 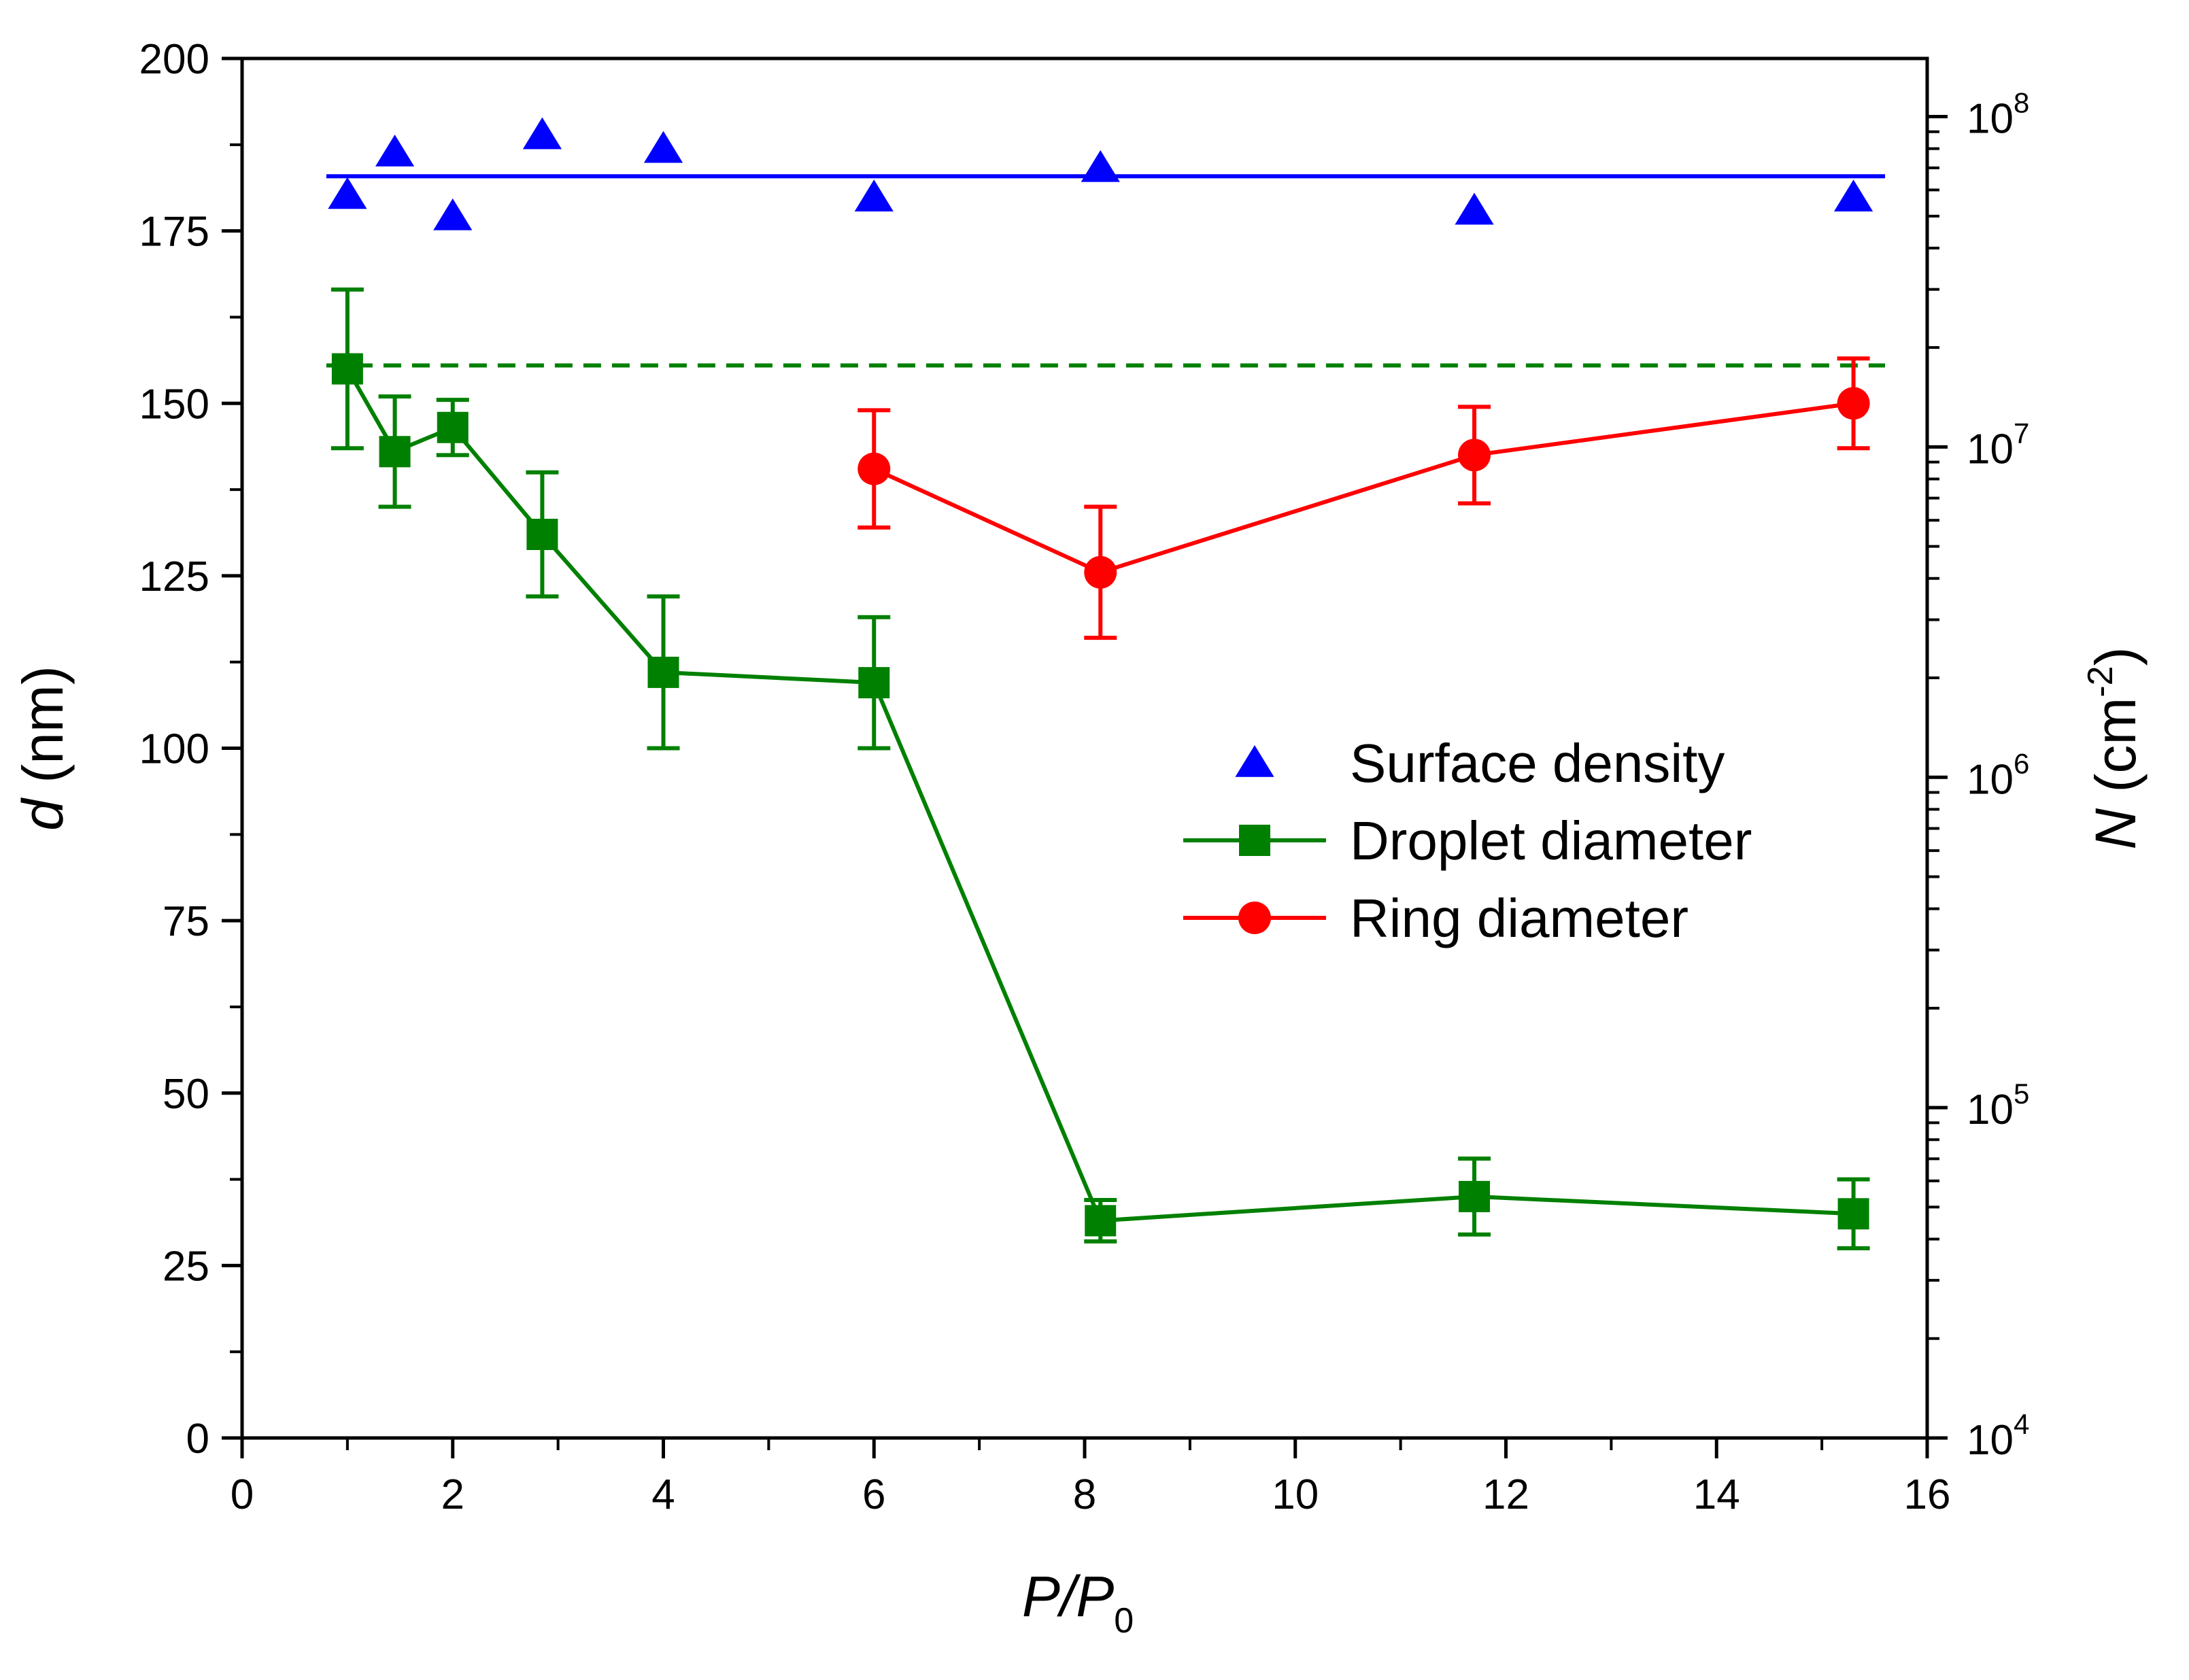 I want to click on x-tick-label: 0, so click(x=242, y=1494).